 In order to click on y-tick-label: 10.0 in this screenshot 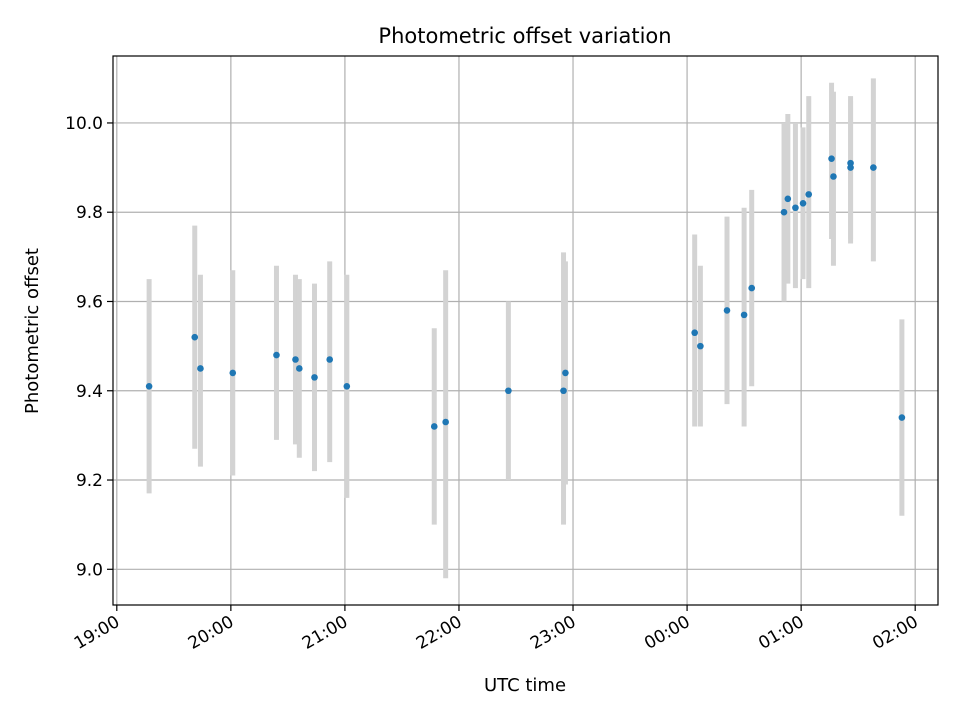, I will do `click(84, 124)`.